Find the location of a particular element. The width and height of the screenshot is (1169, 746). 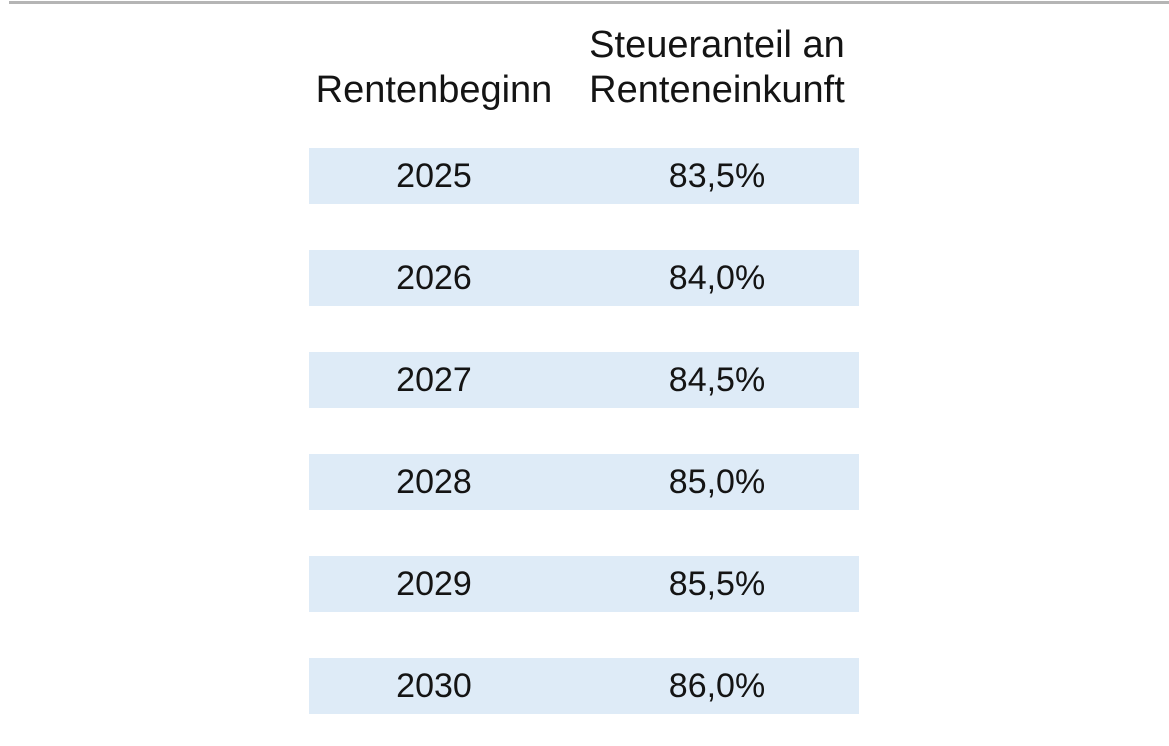

share-cell: 83,5% is located at coordinates (717, 176).